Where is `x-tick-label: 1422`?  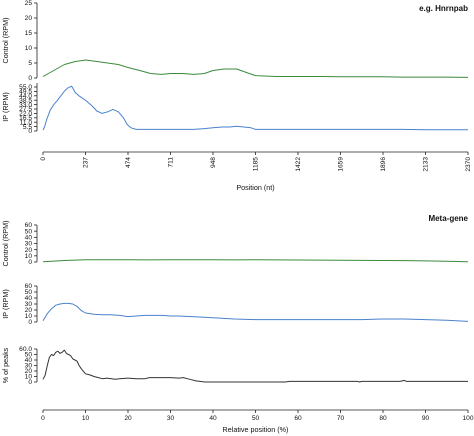
x-tick-label: 1422 is located at coordinates (298, 164).